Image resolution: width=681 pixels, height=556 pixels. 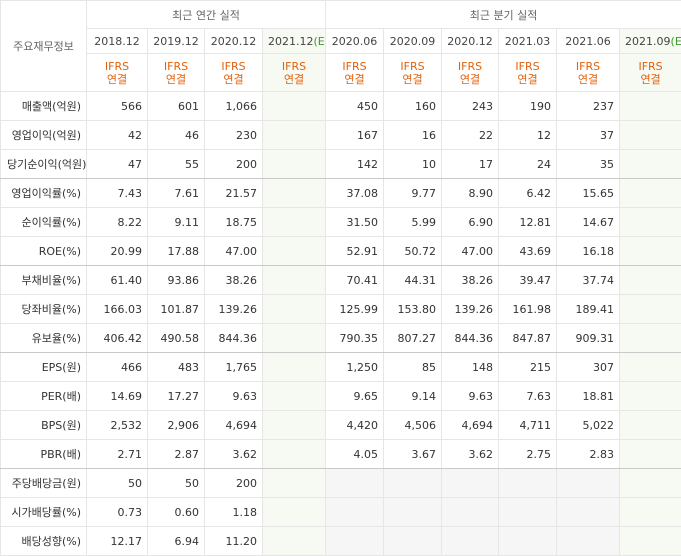 I want to click on value-cell: 6.94, so click(x=176, y=541).